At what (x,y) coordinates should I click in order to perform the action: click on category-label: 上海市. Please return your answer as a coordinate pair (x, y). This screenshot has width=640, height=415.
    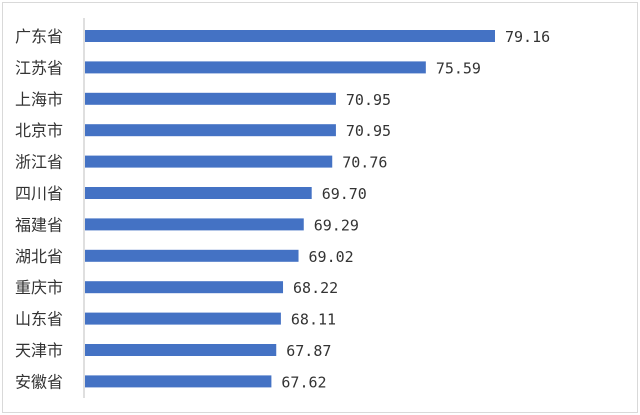
    Looking at the image, I should click on (39, 99).